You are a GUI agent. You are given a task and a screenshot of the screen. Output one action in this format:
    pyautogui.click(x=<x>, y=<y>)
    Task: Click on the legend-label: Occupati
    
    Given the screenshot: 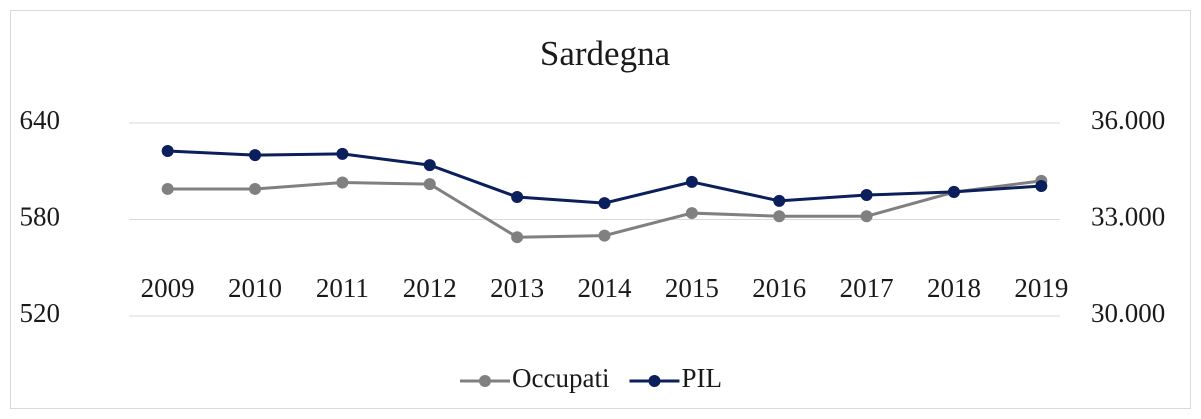 What is the action you would take?
    pyautogui.click(x=560, y=378)
    